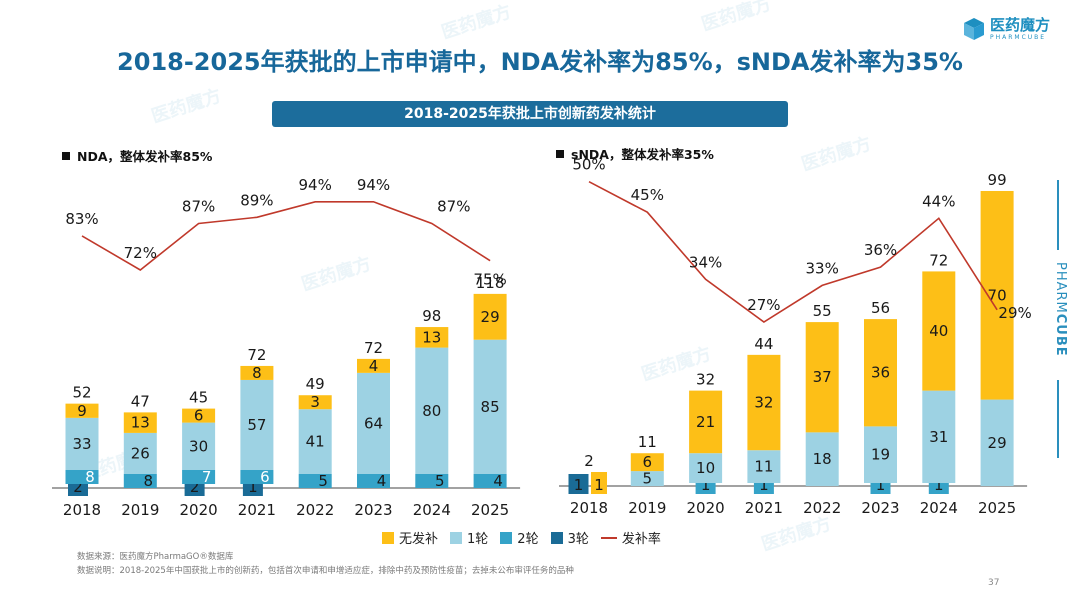  Describe the element at coordinates (579, 485) in the screenshot. I see `snda-label-round3: 1` at that location.